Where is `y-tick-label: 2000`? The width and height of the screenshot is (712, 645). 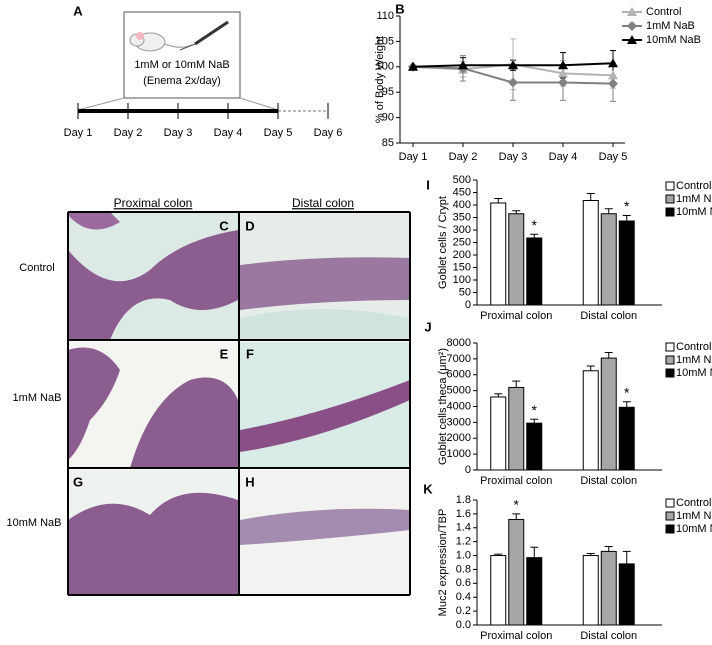
y-tick-label: 2000 is located at coordinates (459, 438).